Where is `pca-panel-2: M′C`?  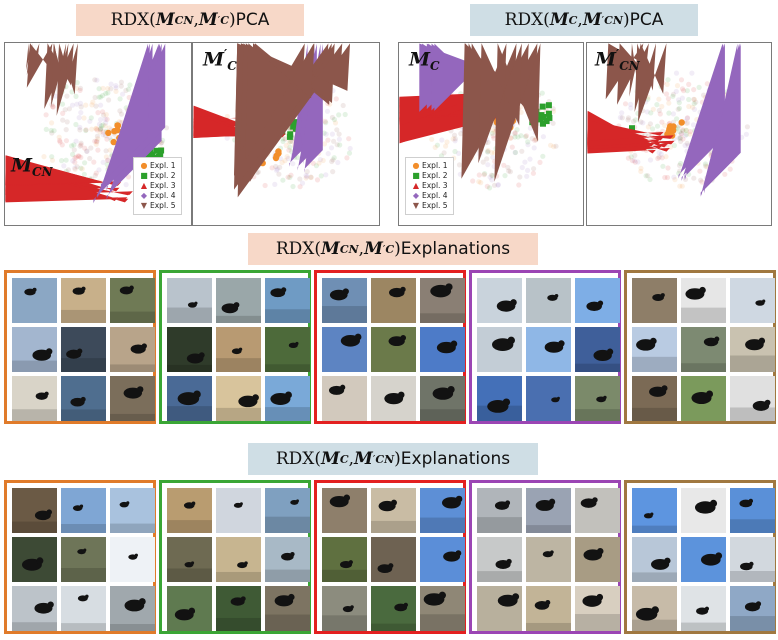
pca-panel-2: M′C is located at coordinates (286, 134).